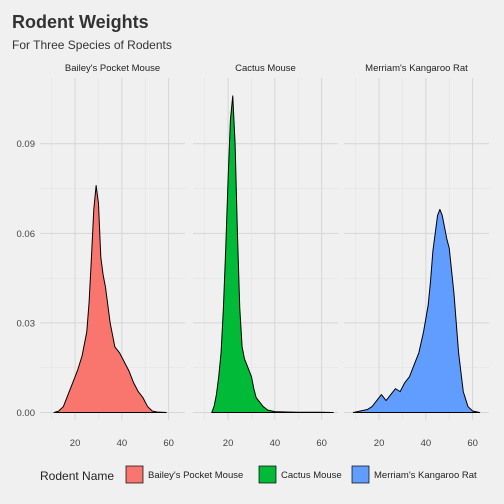 This screenshot has height=504, width=504. What do you see at coordinates (265, 68) in the screenshot?
I see `facet-strip-label: Cactus Mouse` at bounding box center [265, 68].